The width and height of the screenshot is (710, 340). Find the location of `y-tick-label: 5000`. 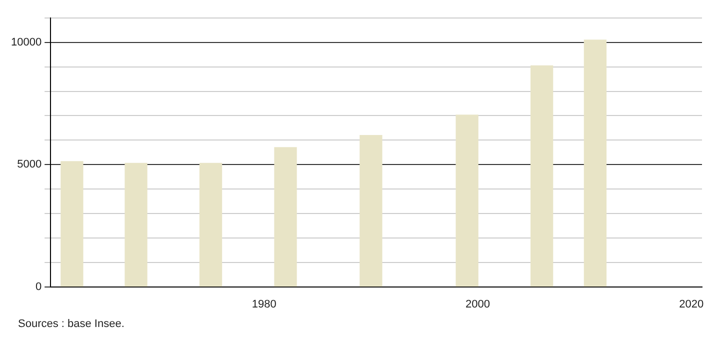

y-tick-label: 5000 is located at coordinates (29, 164).